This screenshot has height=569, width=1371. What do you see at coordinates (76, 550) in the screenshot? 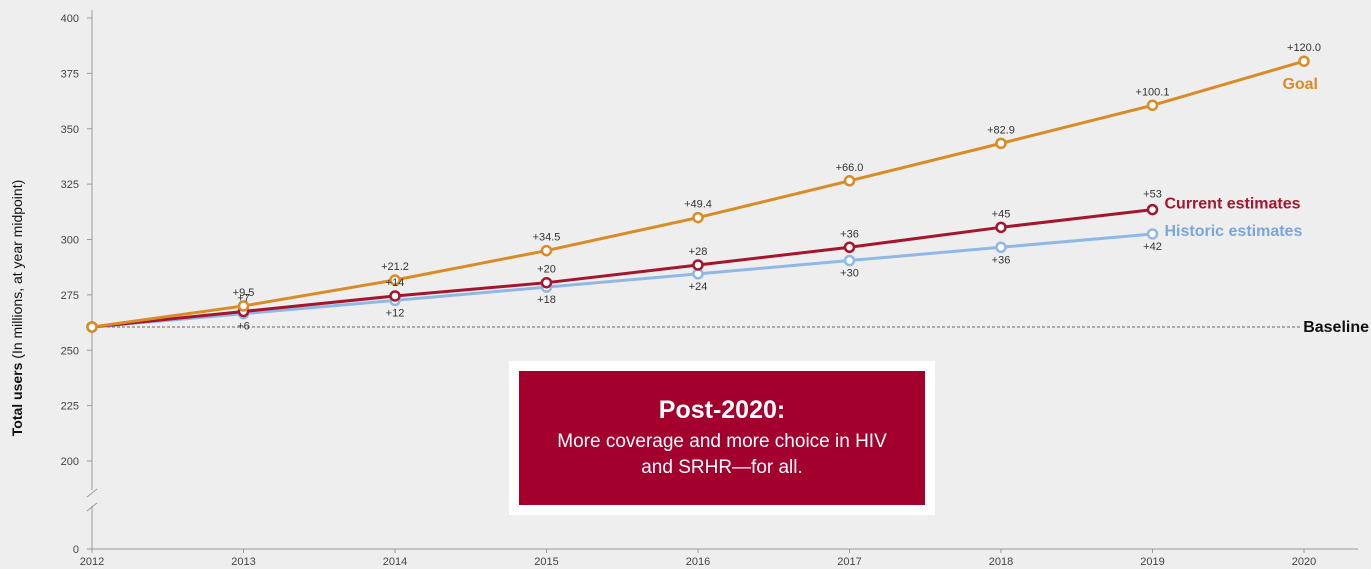
I see `y-tick-label: 0` at bounding box center [76, 550].